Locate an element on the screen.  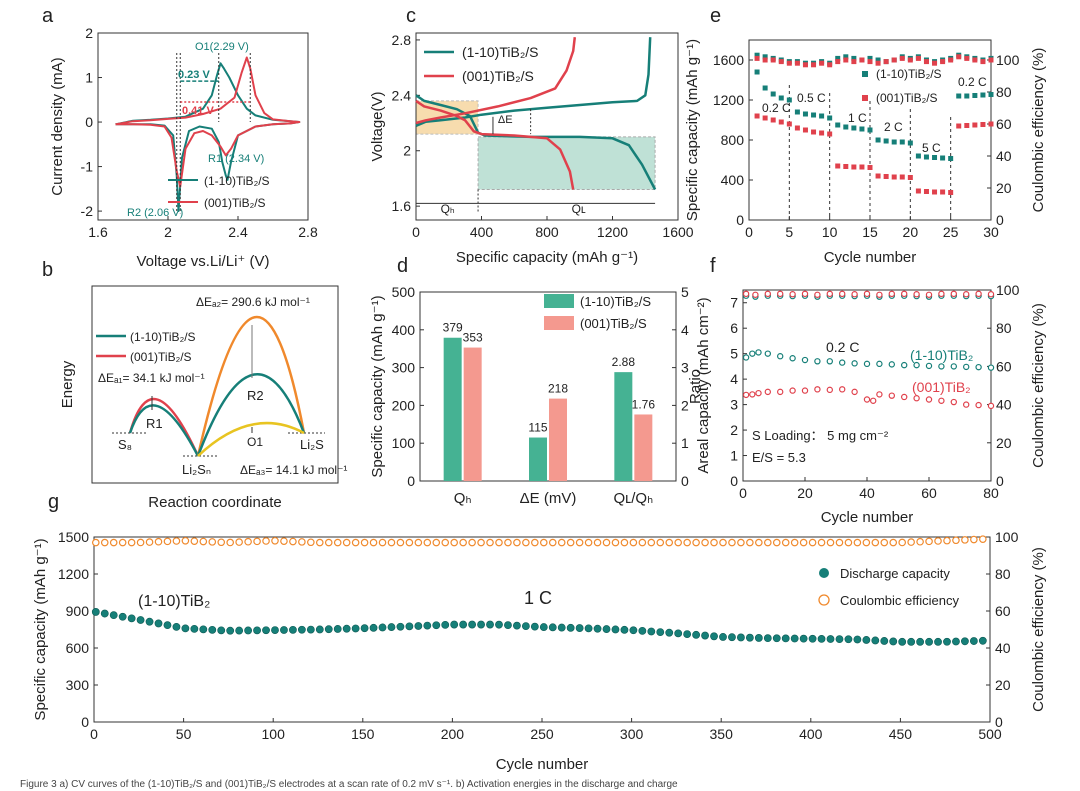
y2-tick-label: 60 is located at coordinates (1004, 124).